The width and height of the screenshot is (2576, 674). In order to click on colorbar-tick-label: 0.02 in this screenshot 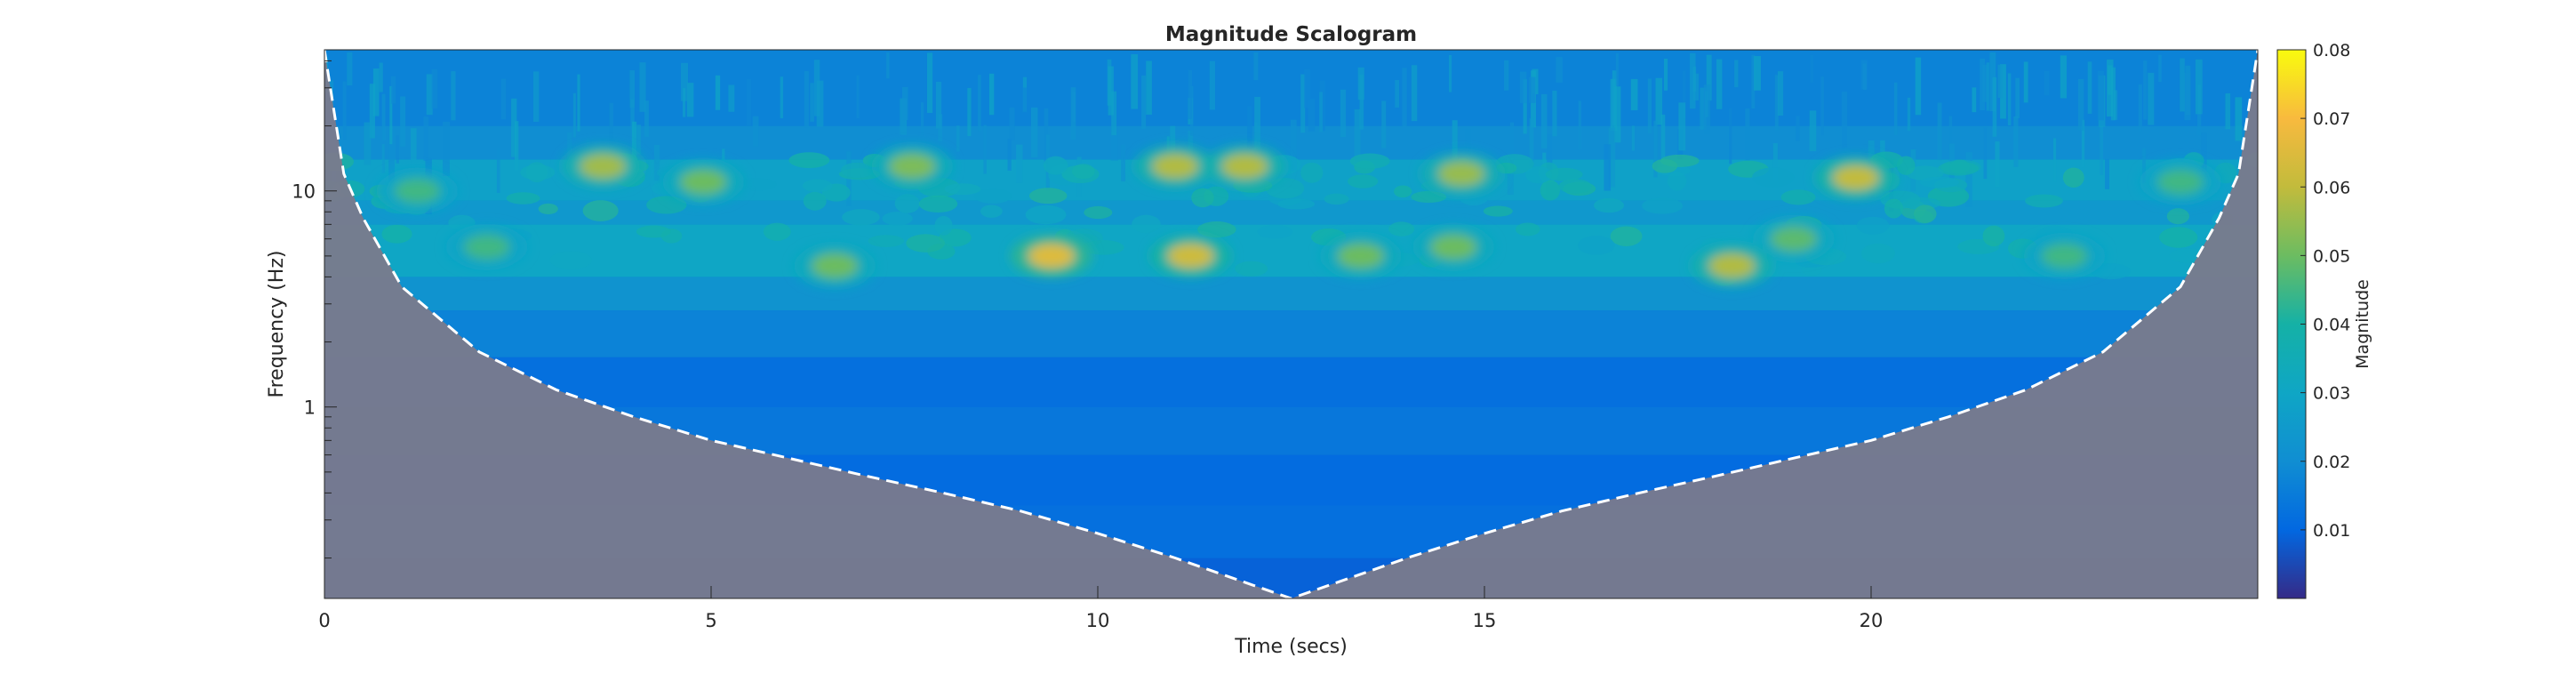, I will do `click(2331, 463)`.